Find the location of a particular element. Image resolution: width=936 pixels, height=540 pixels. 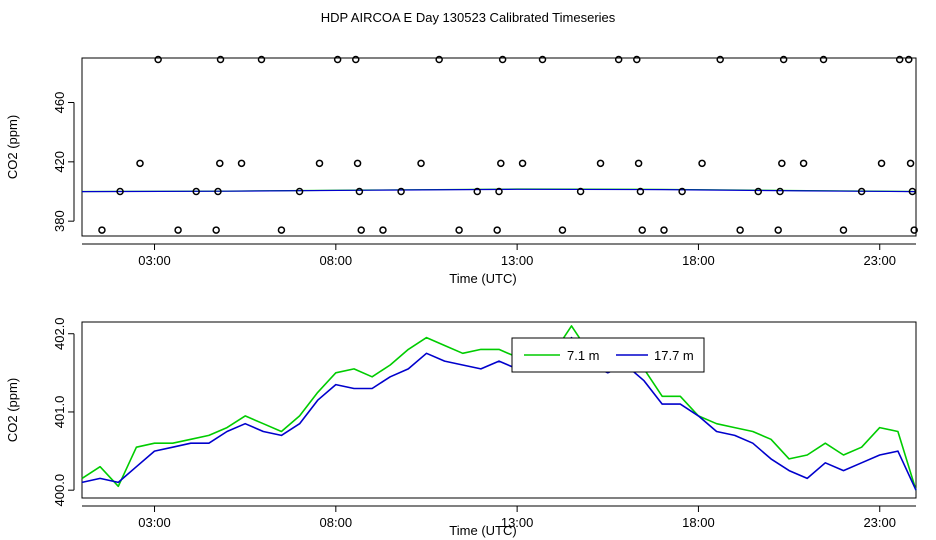

panel-top-x-ticks: 03:00 08:00 13:00 18:00 23:00 is located at coordinates (499, 255).